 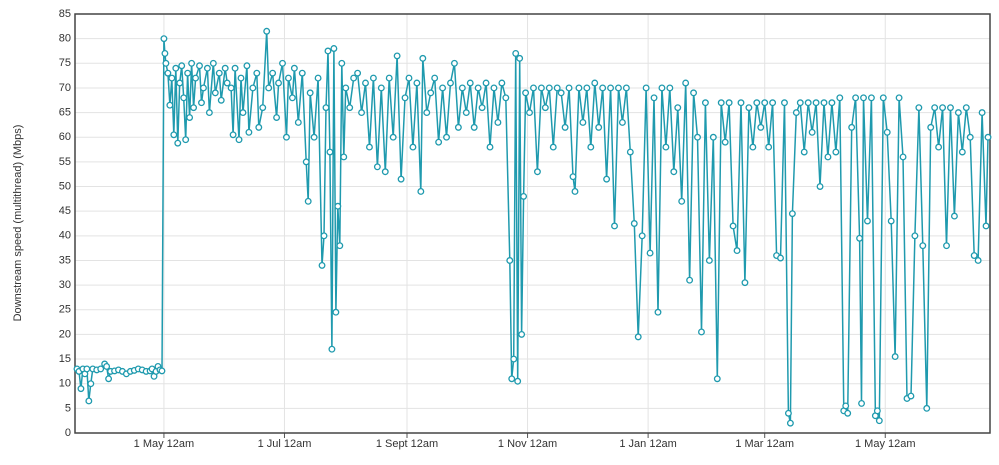 I want to click on y-tick-label: 65, so click(x=65, y=112).